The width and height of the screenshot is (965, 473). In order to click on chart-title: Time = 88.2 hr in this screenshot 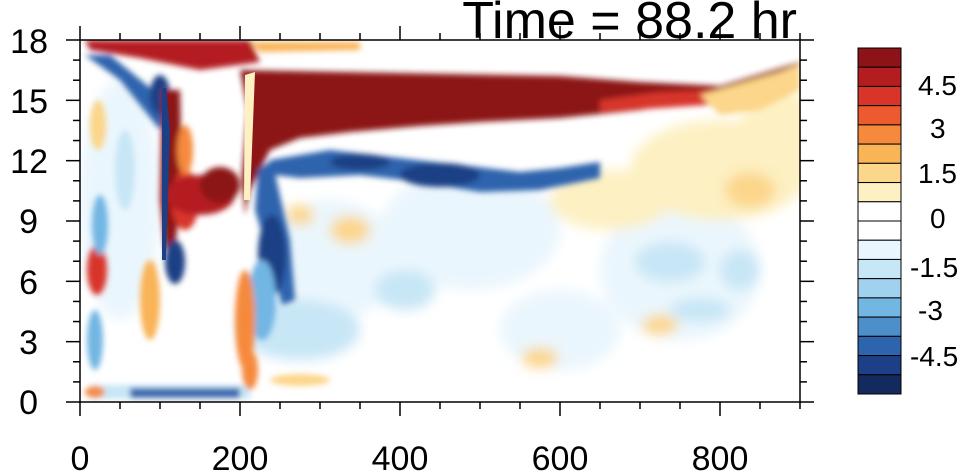, I will do `click(629, 25)`.